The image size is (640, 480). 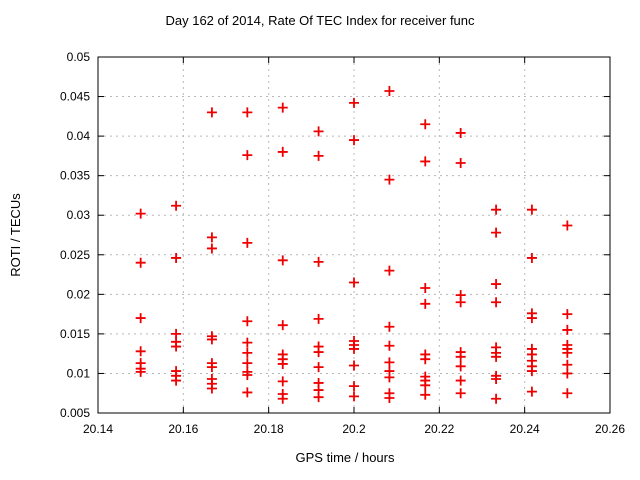 I want to click on x-tick-label: 20.18, so click(x=269, y=429).